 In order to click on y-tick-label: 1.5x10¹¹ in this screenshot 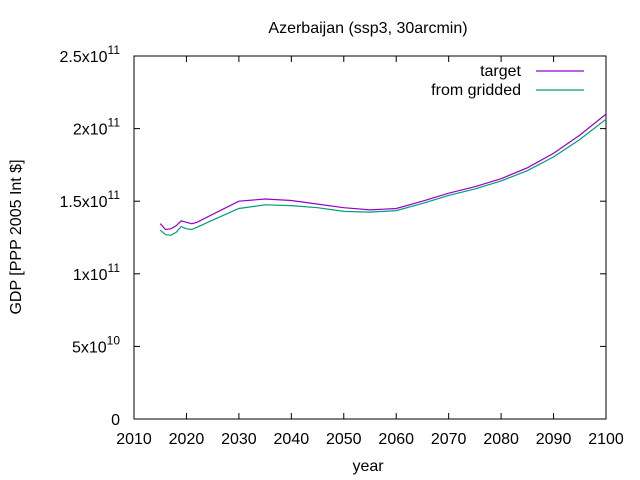, I will do `click(89, 199)`.